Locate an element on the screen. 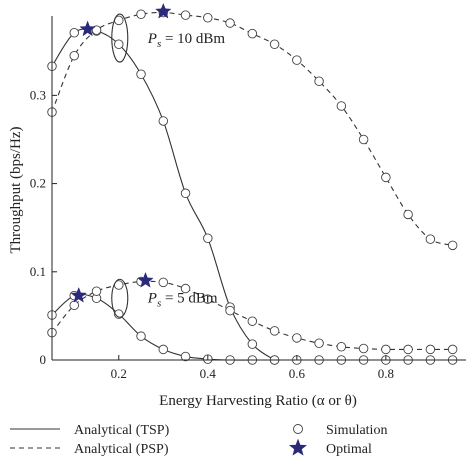  legend-label-1: Analytical (PSP) is located at coordinates (121, 449).